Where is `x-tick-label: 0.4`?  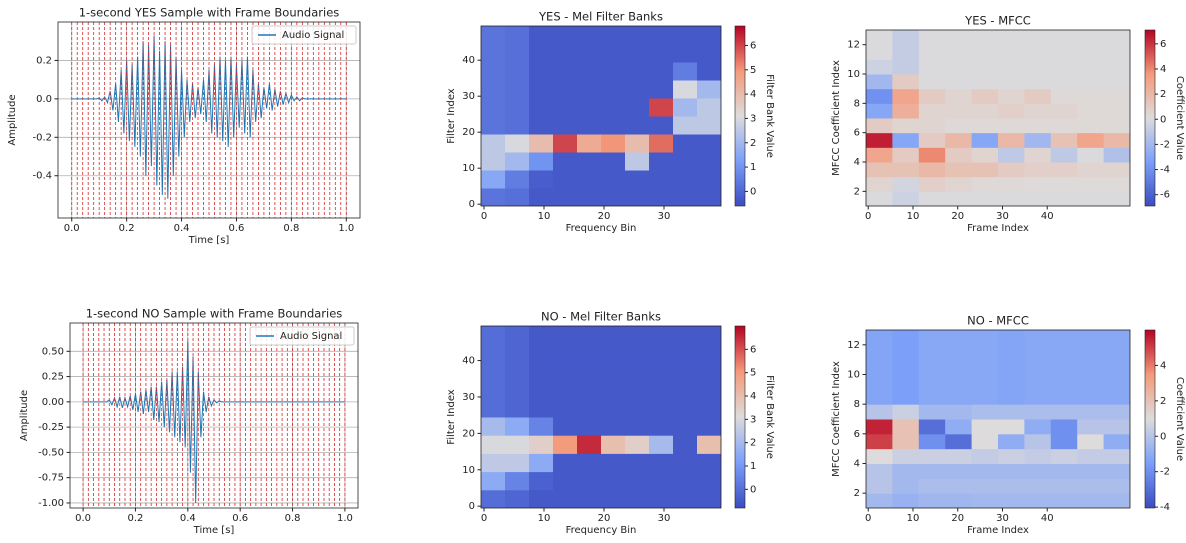
x-tick-label: 0.4 is located at coordinates (188, 518).